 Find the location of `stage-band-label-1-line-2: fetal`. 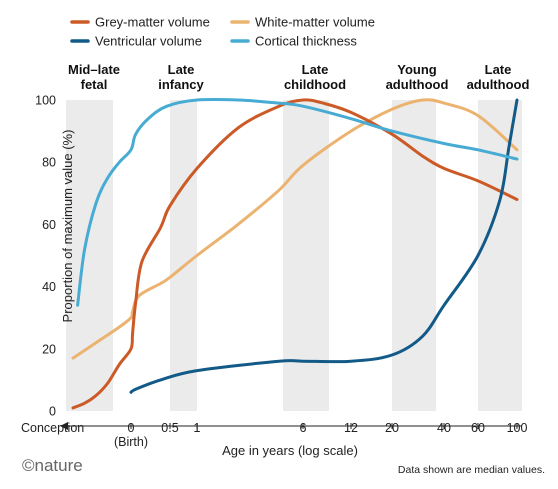

stage-band-label-1-line-2: fetal is located at coordinates (94, 84).